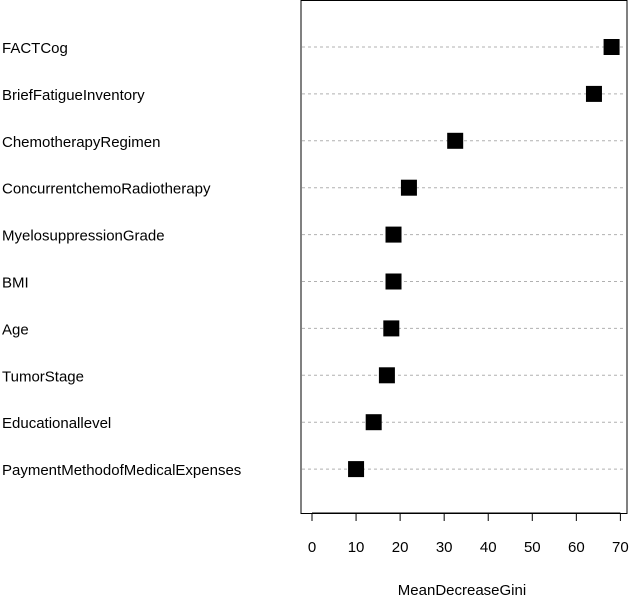 The height and width of the screenshot is (596, 630). Describe the element at coordinates (56, 423) in the screenshot. I see `category-label: Educationallevel` at that location.